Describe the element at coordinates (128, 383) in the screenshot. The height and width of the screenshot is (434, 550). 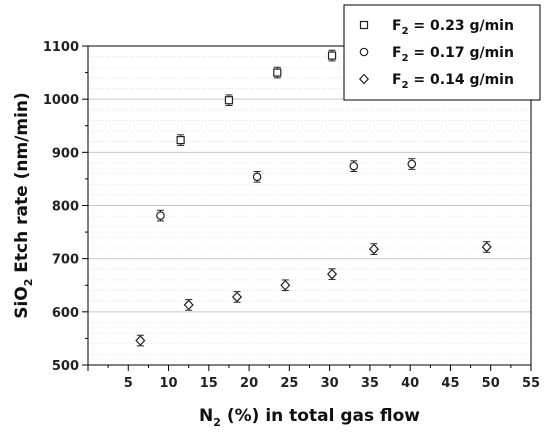
I see `x-tick-label: 5` at that location.